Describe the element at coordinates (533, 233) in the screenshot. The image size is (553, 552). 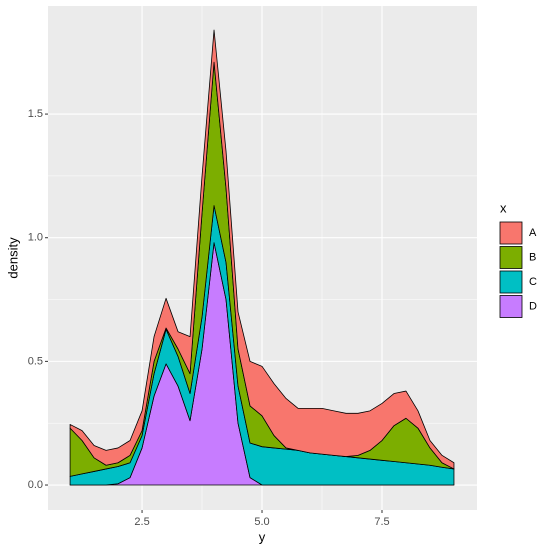
I see `legend-label: A` at that location.